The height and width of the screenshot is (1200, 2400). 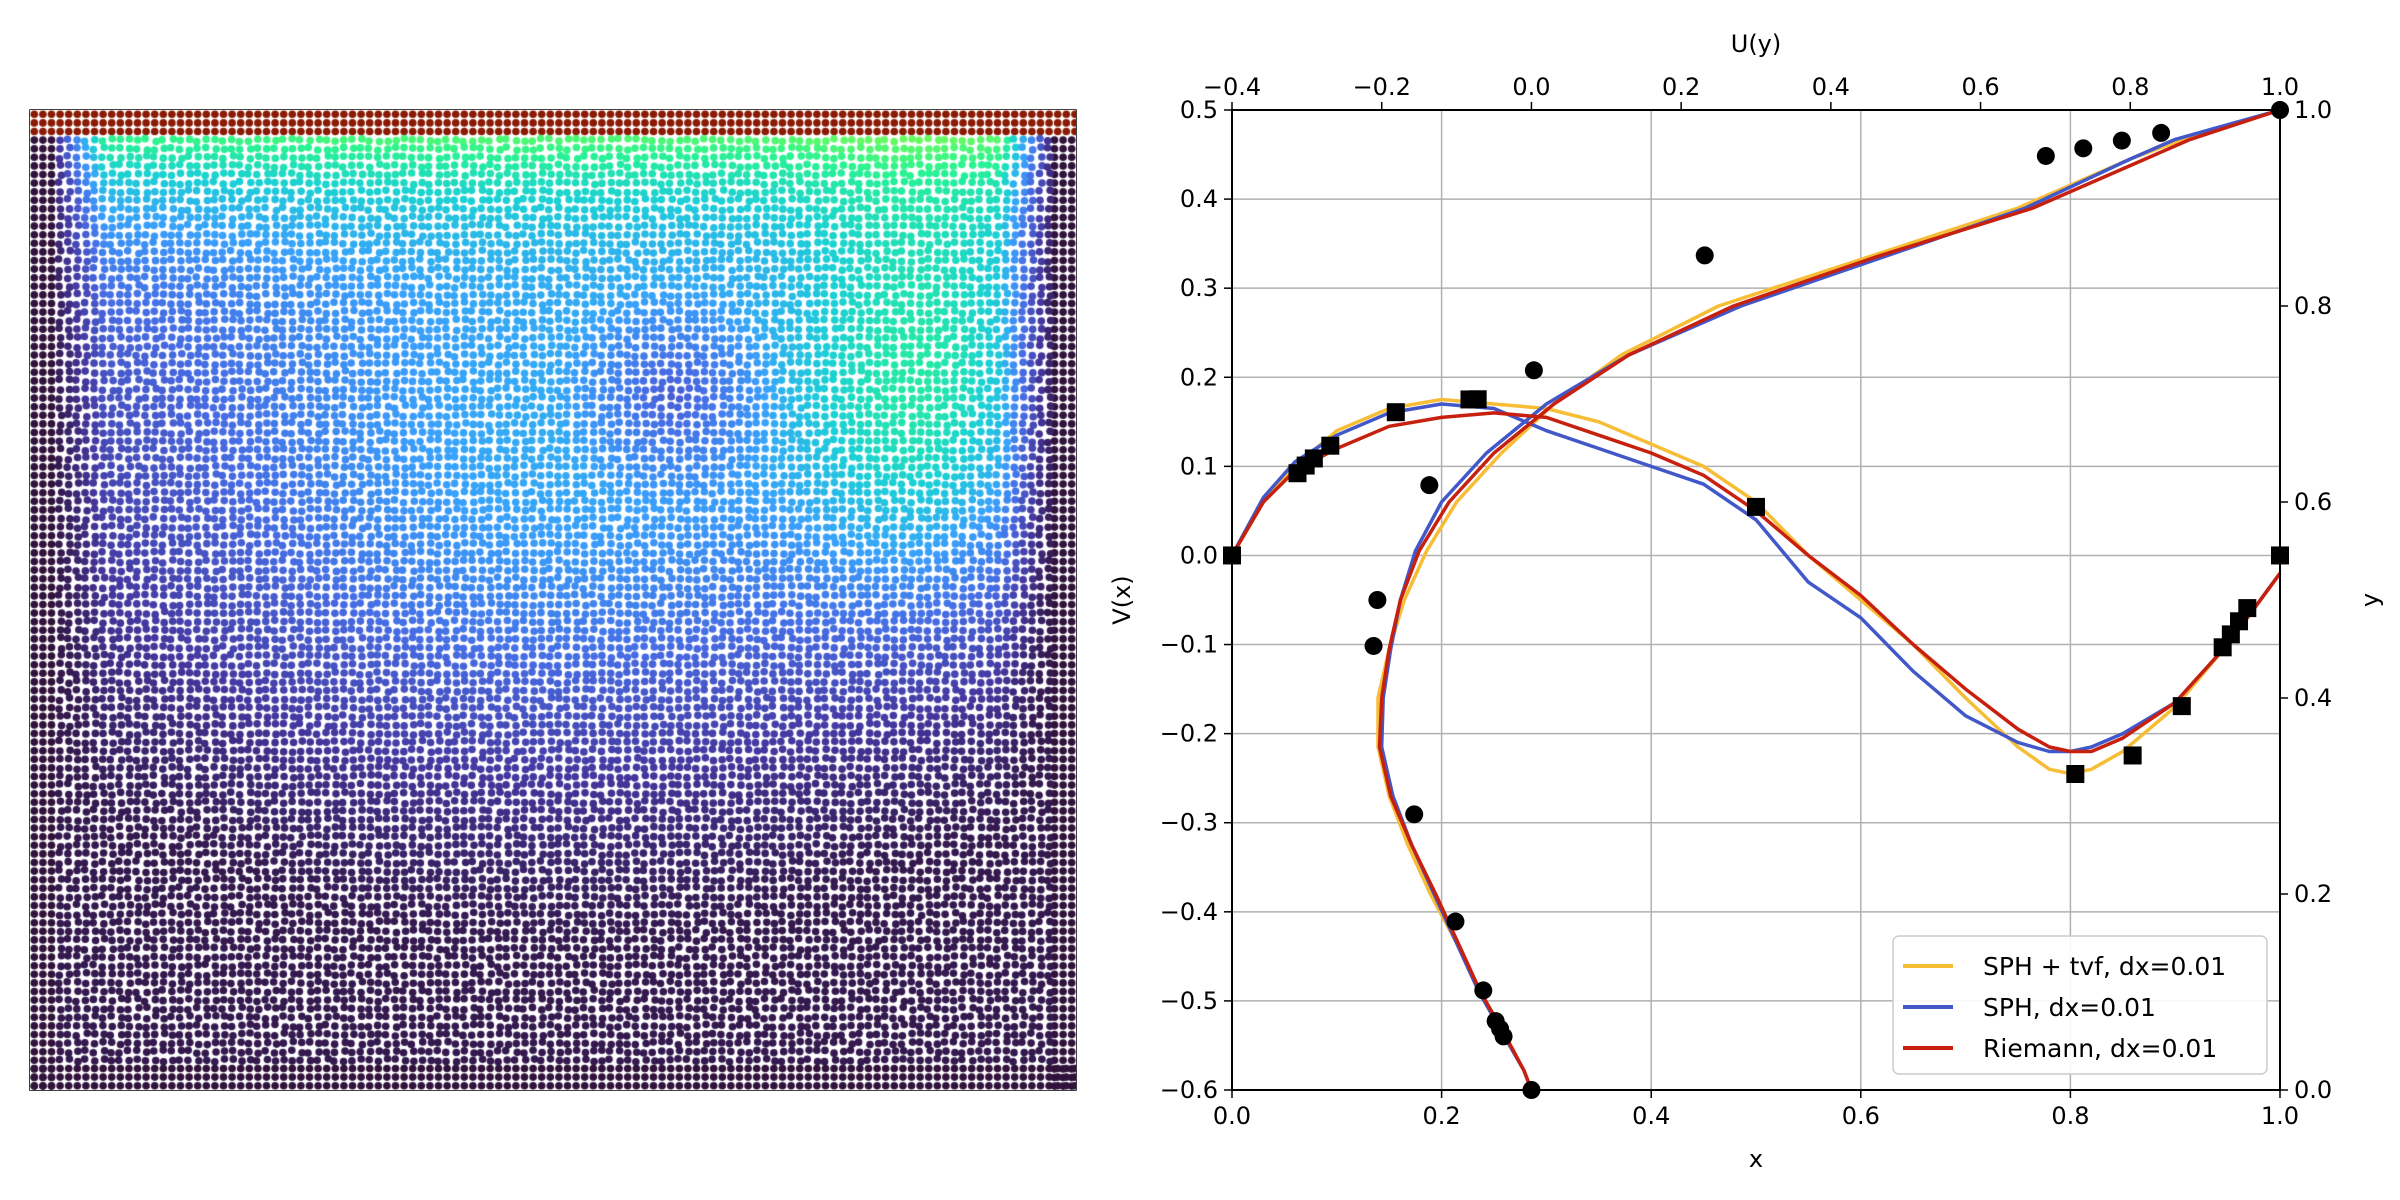 What do you see at coordinates (1980, 87) in the screenshot?
I see `x2-tick-label: 0.6` at bounding box center [1980, 87].